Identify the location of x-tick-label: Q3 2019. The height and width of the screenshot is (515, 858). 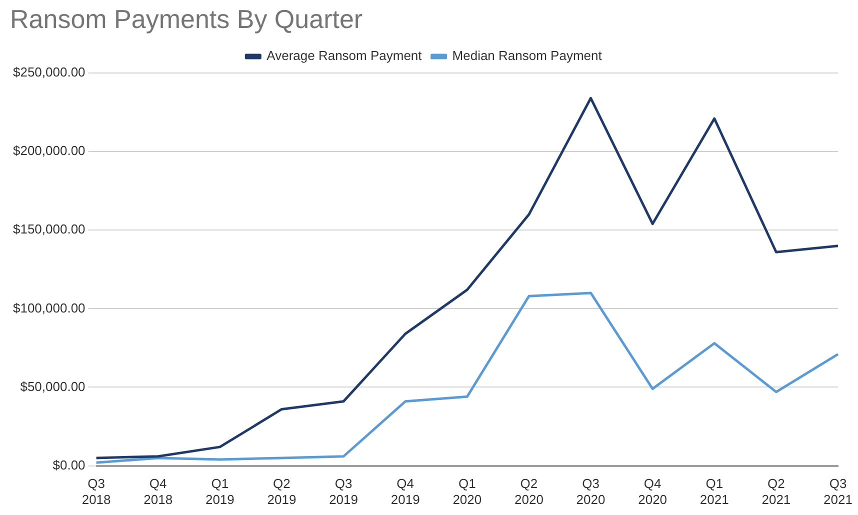
(343, 491).